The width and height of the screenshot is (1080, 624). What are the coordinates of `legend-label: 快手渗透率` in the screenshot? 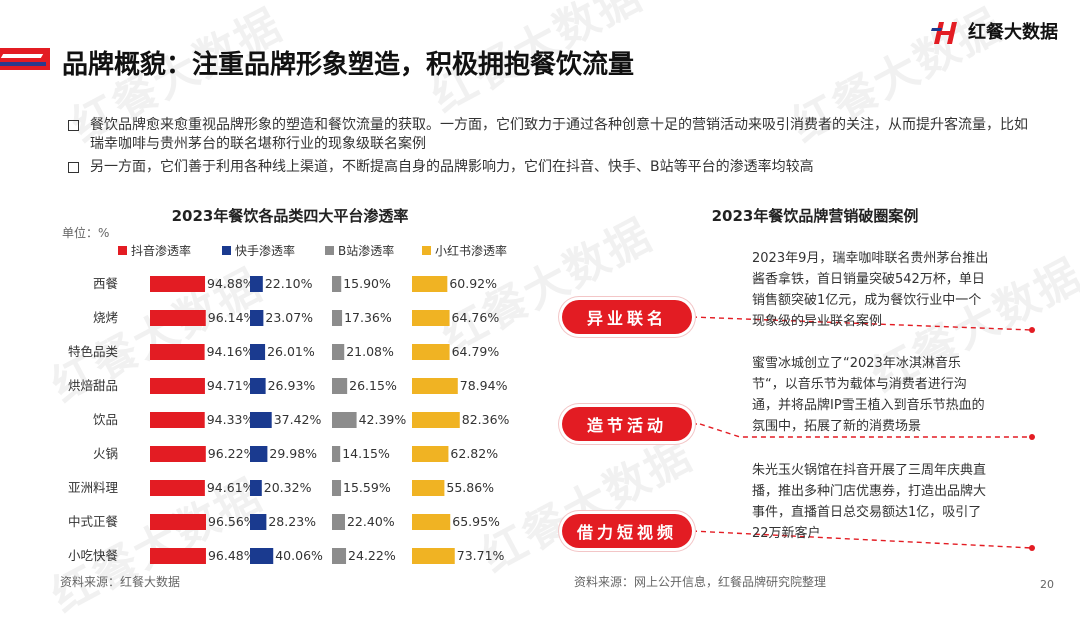 It's located at (265, 251).